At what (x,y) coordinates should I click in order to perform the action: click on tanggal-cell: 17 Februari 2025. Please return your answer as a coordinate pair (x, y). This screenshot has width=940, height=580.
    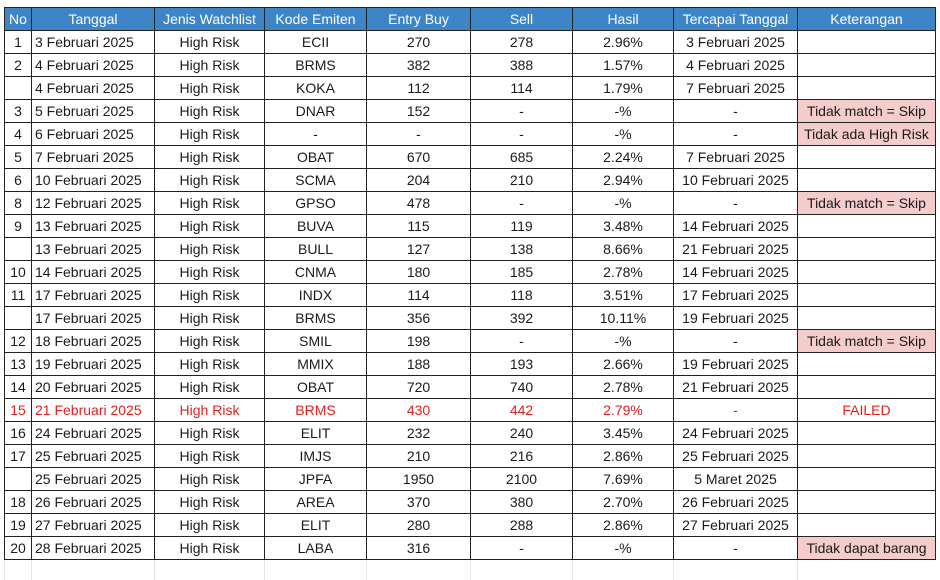
    Looking at the image, I should click on (93, 318).